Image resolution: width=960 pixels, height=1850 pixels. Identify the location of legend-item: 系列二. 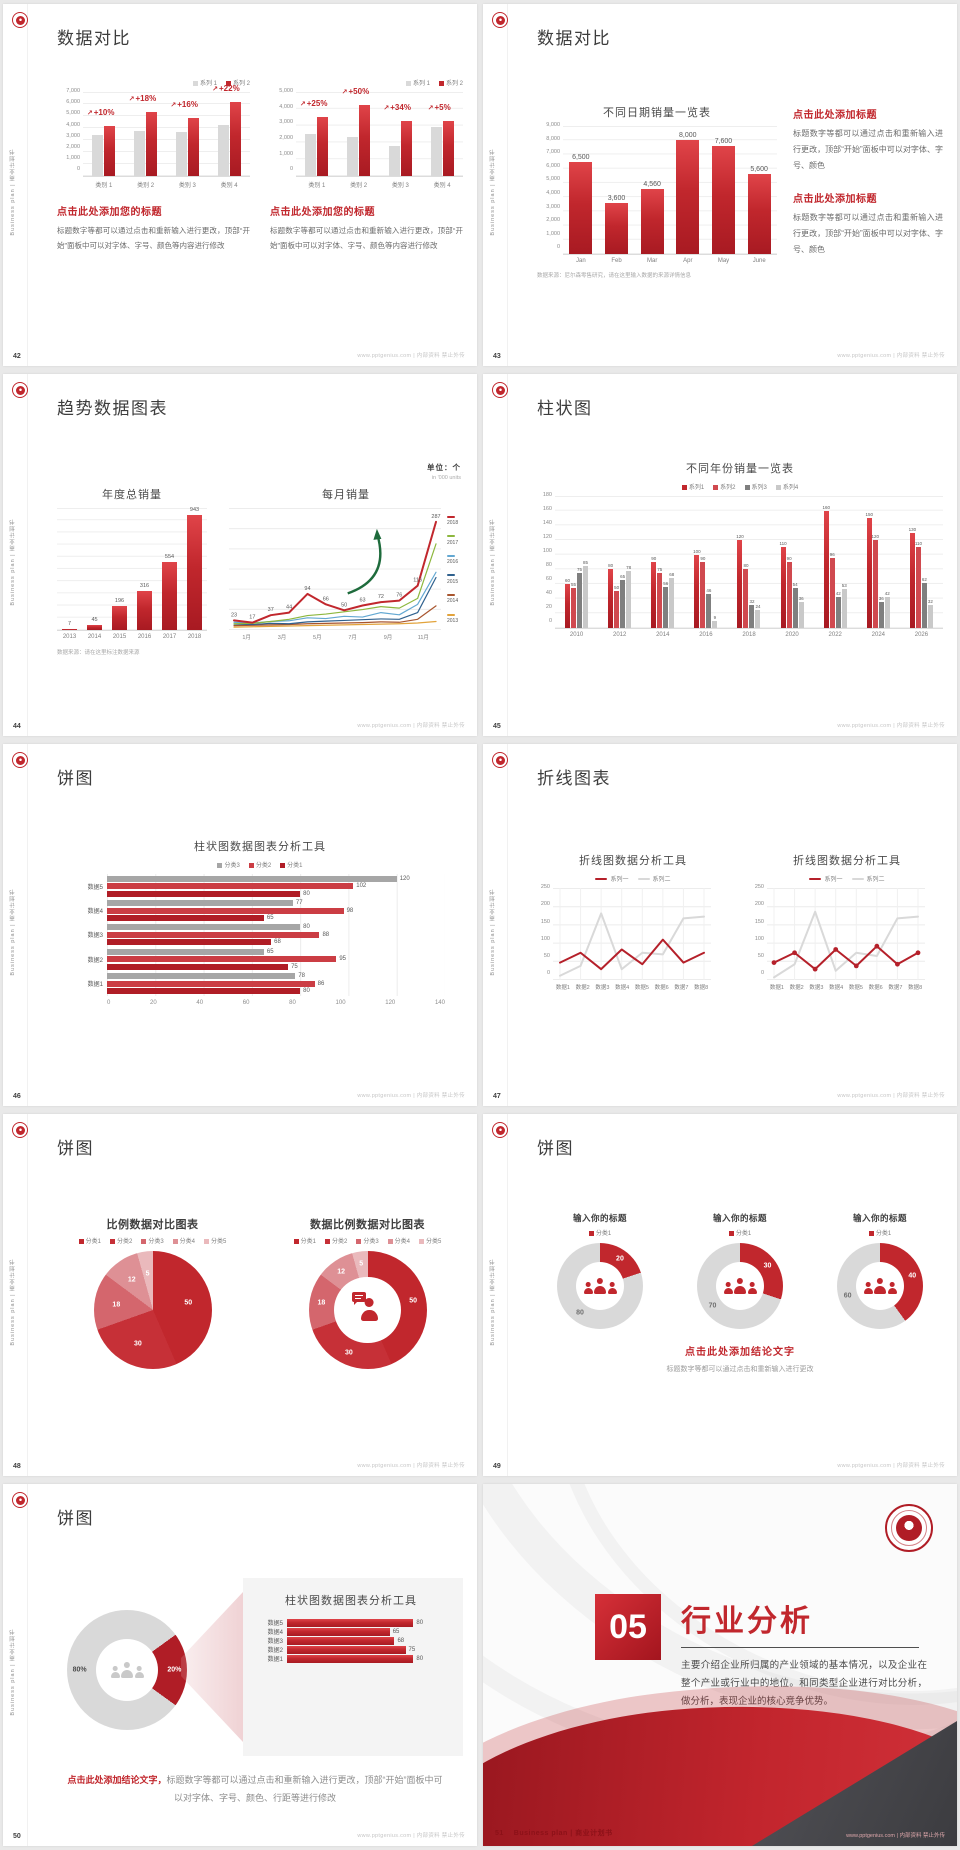
(654, 878).